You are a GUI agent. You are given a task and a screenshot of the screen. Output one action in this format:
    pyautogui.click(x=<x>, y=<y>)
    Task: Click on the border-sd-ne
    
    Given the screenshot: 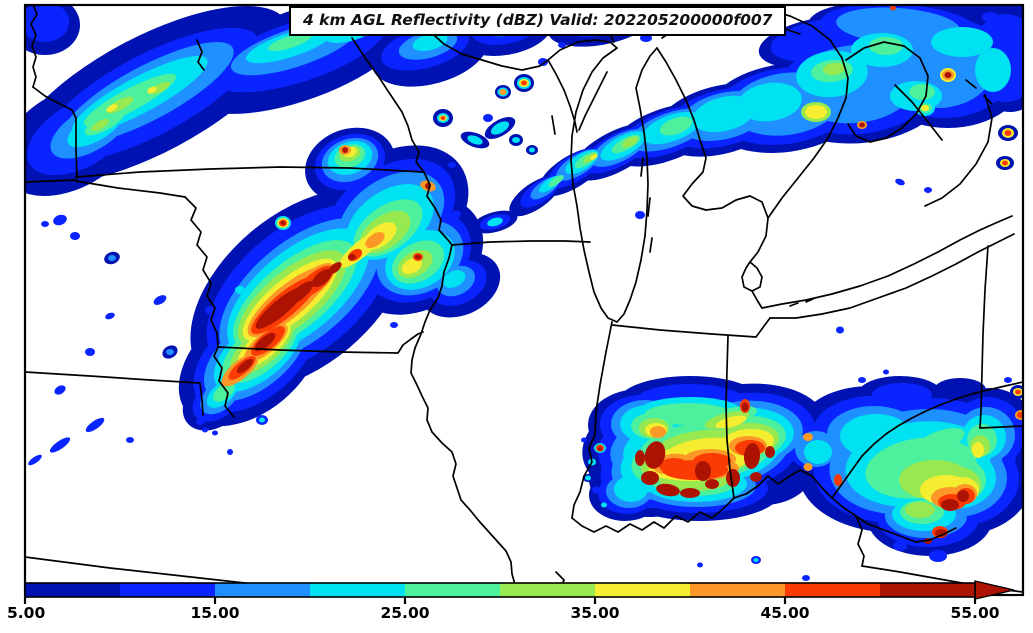 What is the action you would take?
    pyautogui.click(x=130, y=189)
    